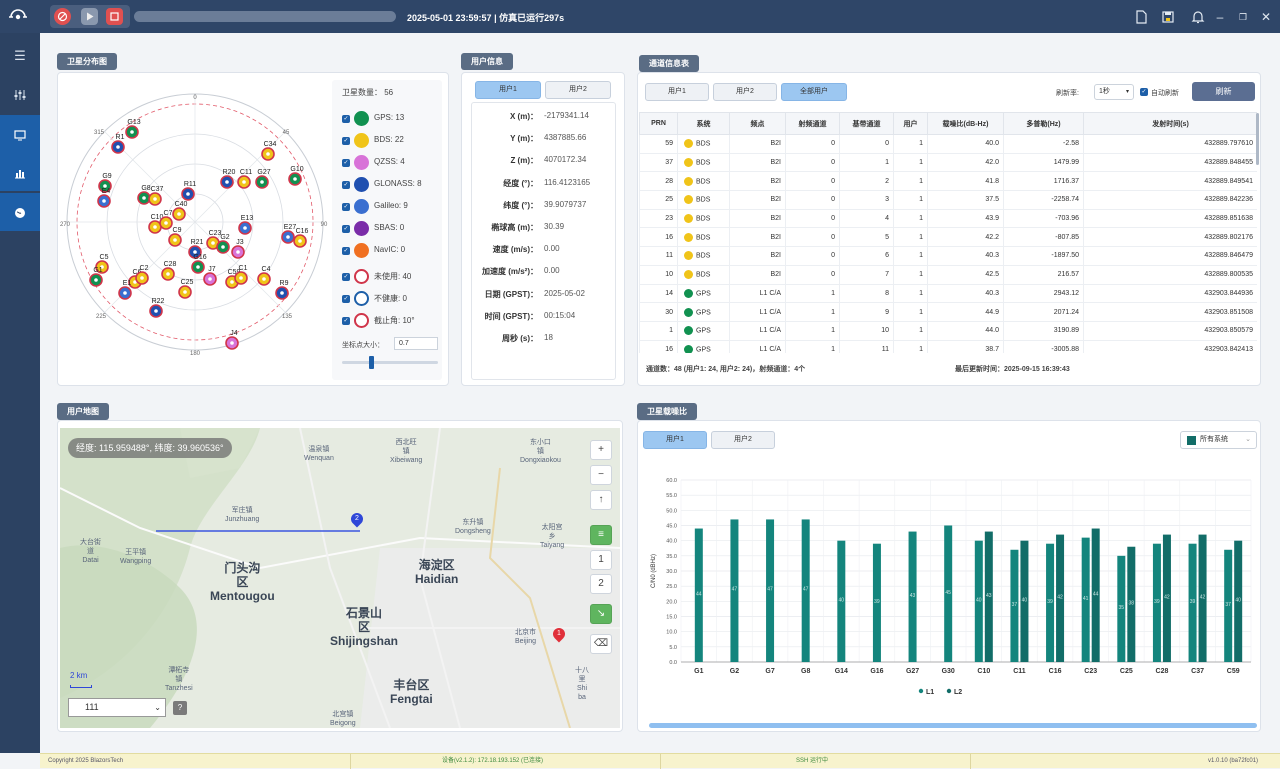 This screenshot has height=769, width=1280. What do you see at coordinates (658, 123) in the screenshot?
I see `column-header: PRN` at bounding box center [658, 123].